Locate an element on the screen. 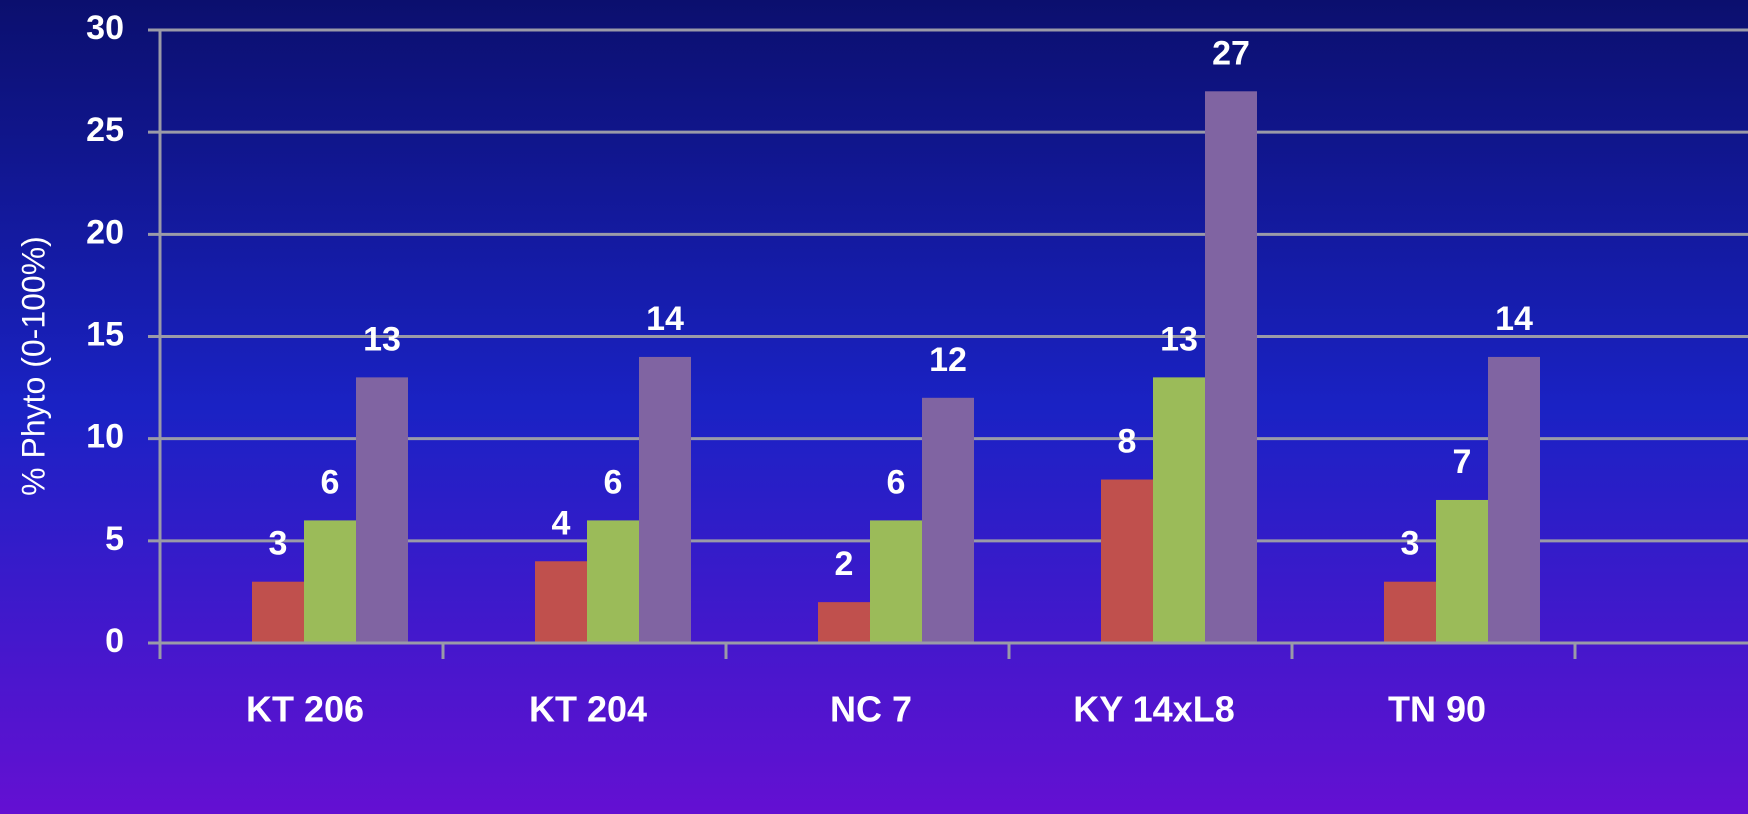  data-label: 27 is located at coordinates (1231, 53).